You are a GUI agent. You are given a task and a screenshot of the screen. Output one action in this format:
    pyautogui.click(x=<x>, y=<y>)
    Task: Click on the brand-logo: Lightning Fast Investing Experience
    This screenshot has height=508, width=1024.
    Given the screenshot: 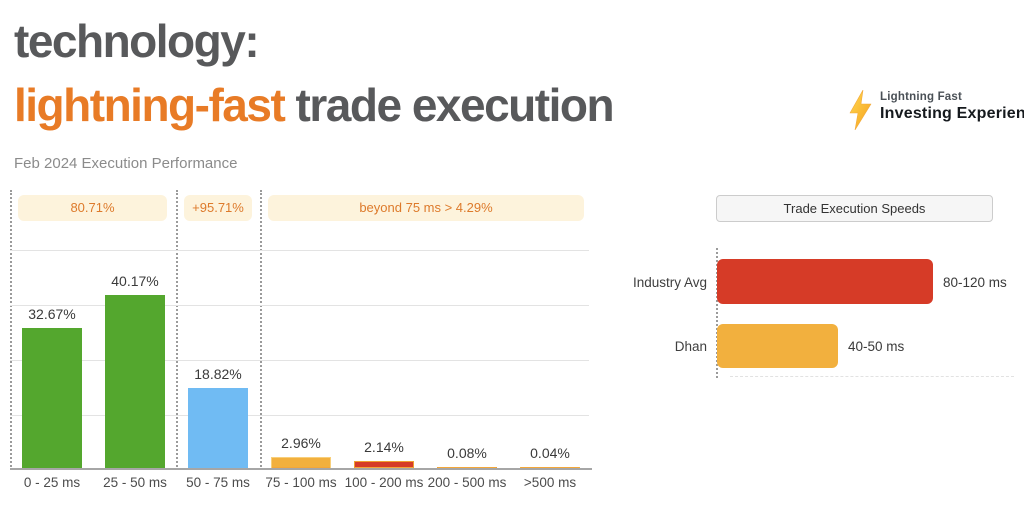 What is the action you would take?
    pyautogui.click(x=936, y=110)
    